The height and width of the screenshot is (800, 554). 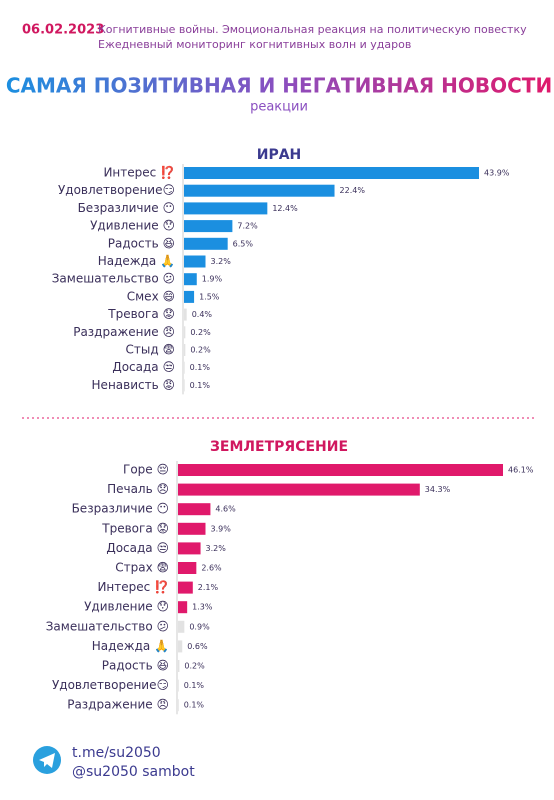 I want to click on category-label: Ненависть 😡, so click(x=133, y=385).